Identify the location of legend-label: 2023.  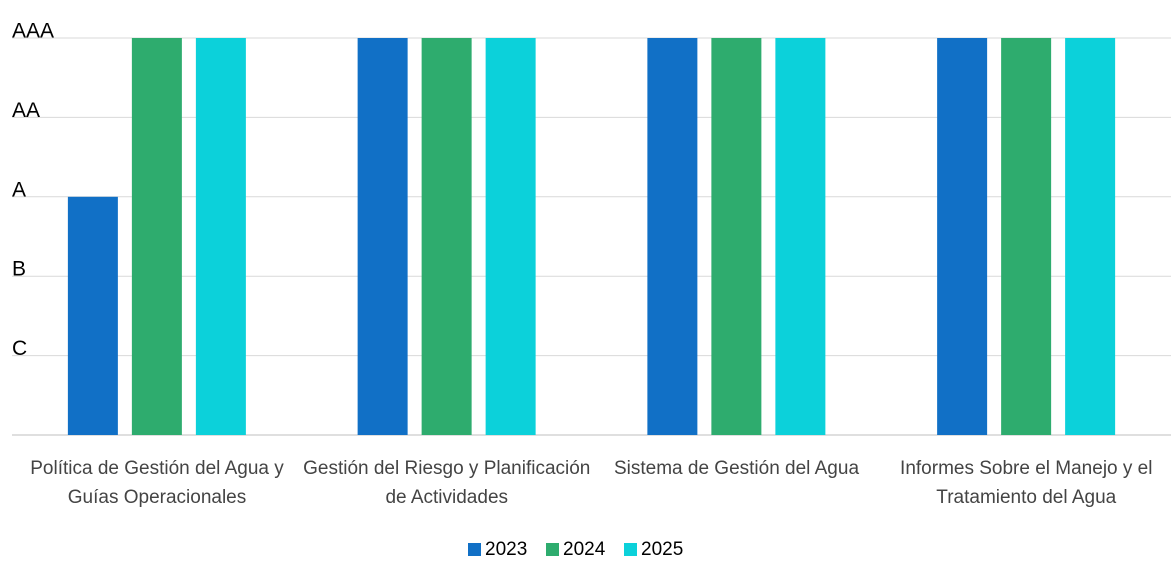
(506, 549).